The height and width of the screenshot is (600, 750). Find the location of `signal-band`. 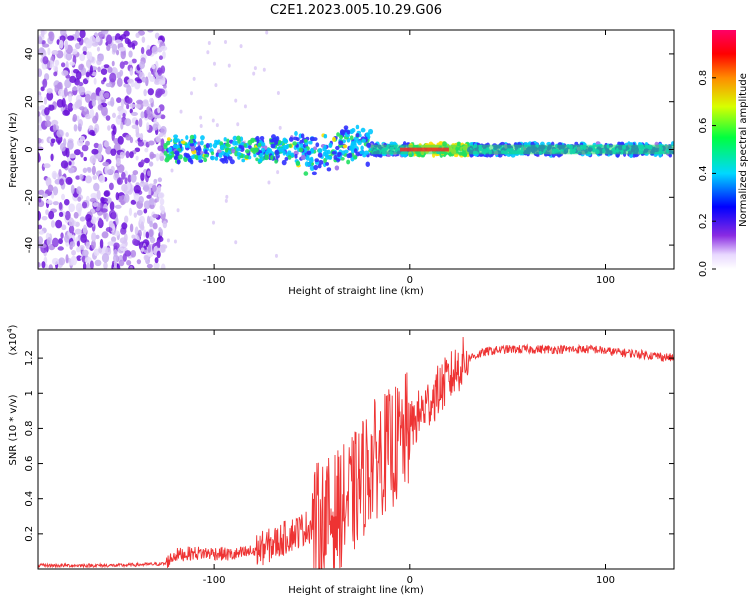

signal-band is located at coordinates (522, 149).